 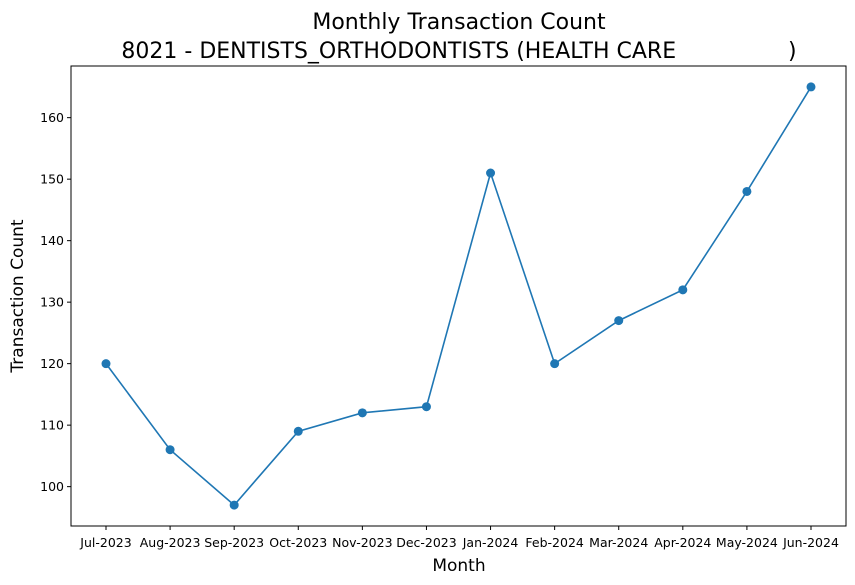 What do you see at coordinates (554, 542) in the screenshot?
I see `x-tick-label: Feb-2024` at bounding box center [554, 542].